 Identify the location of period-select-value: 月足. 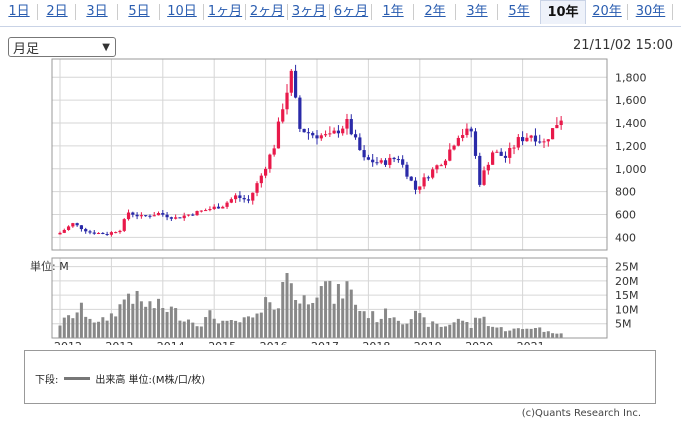
(26, 49).